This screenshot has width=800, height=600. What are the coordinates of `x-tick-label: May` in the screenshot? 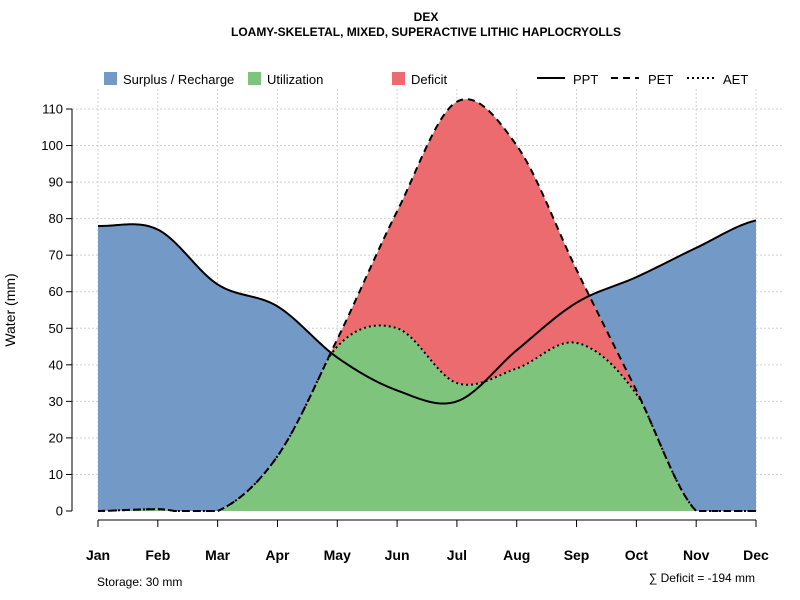 It's located at (337, 555).